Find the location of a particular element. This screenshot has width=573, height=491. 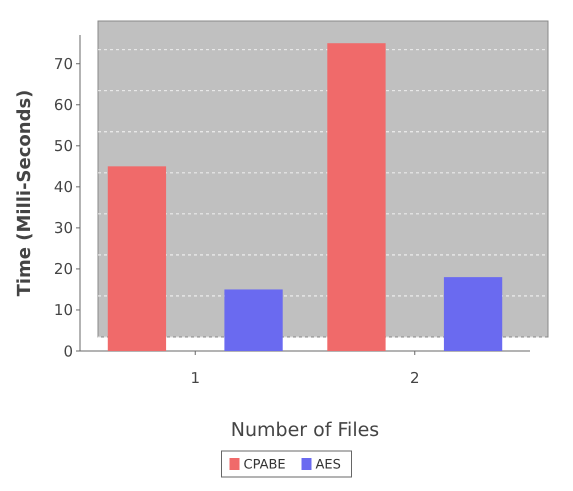

x-tick-label: 1 is located at coordinates (195, 378).